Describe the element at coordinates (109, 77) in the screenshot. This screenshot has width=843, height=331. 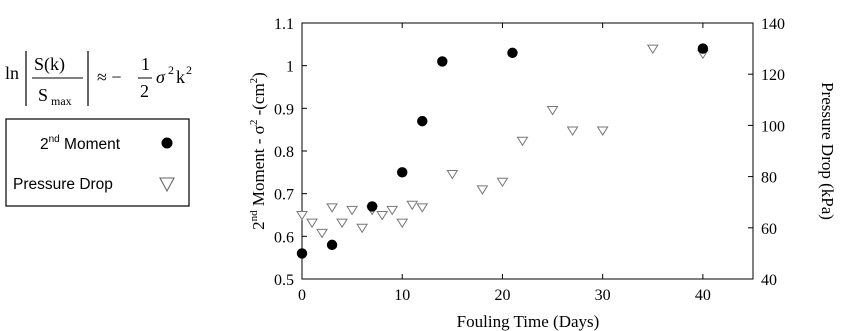
I see `equation-approx: ≈ −` at that location.